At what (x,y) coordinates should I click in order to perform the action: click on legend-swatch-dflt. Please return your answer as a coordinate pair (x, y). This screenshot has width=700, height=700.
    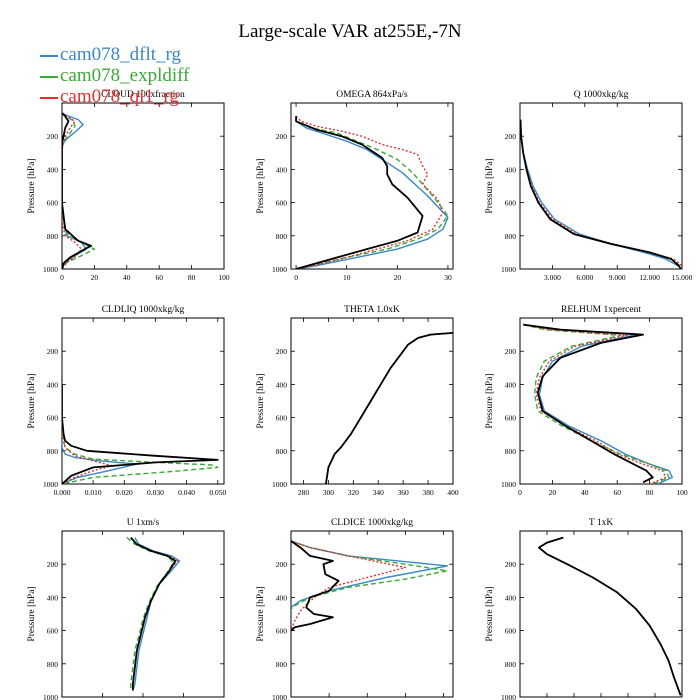
    Looking at the image, I should click on (49, 55).